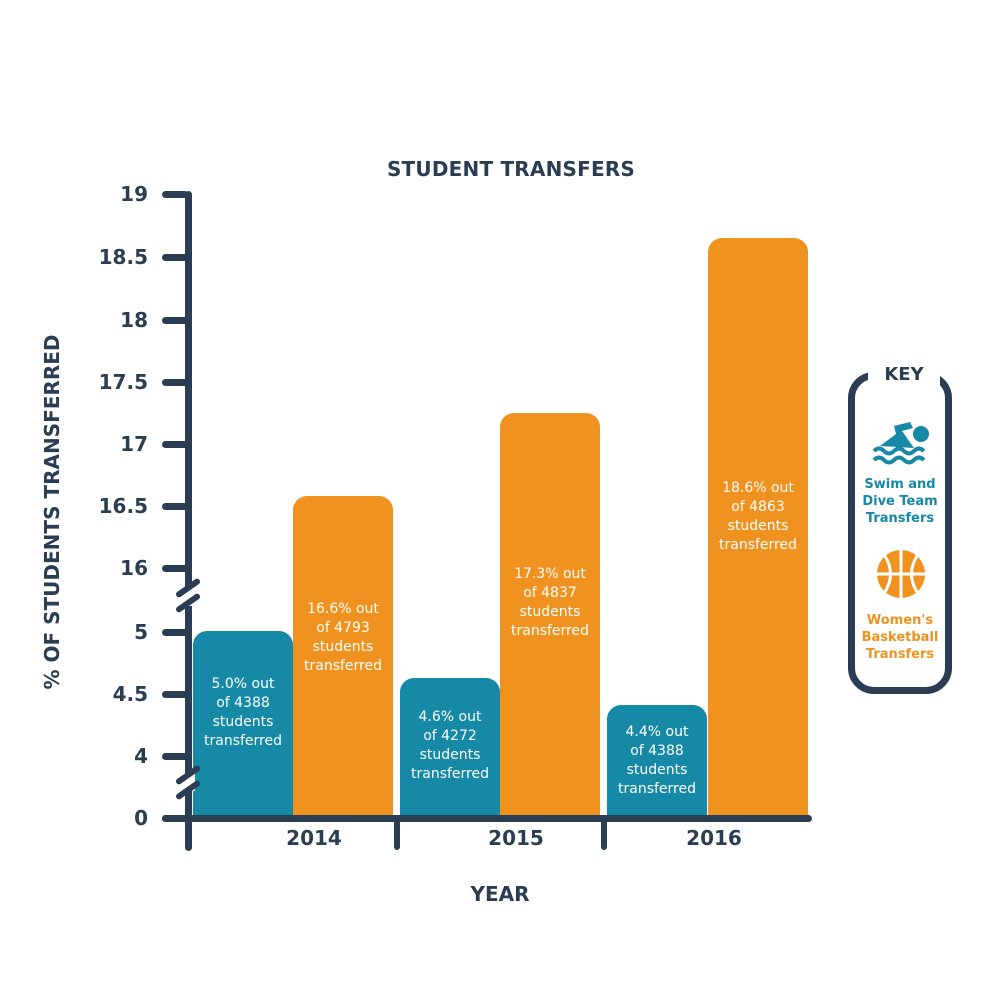  I want to click on x-axis-line, so click(487, 818).